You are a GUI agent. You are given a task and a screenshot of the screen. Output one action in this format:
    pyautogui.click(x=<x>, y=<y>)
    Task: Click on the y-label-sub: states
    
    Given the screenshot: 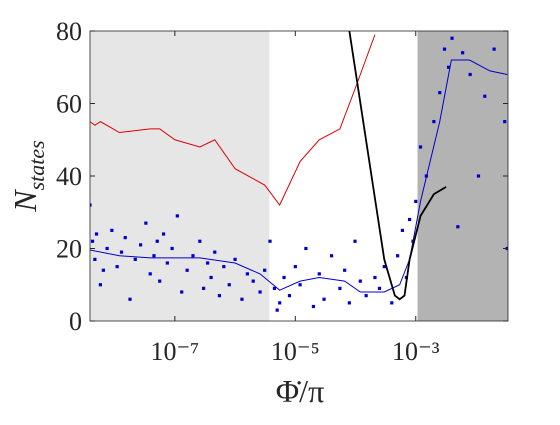 What is the action you would take?
    pyautogui.click(x=36, y=165)
    